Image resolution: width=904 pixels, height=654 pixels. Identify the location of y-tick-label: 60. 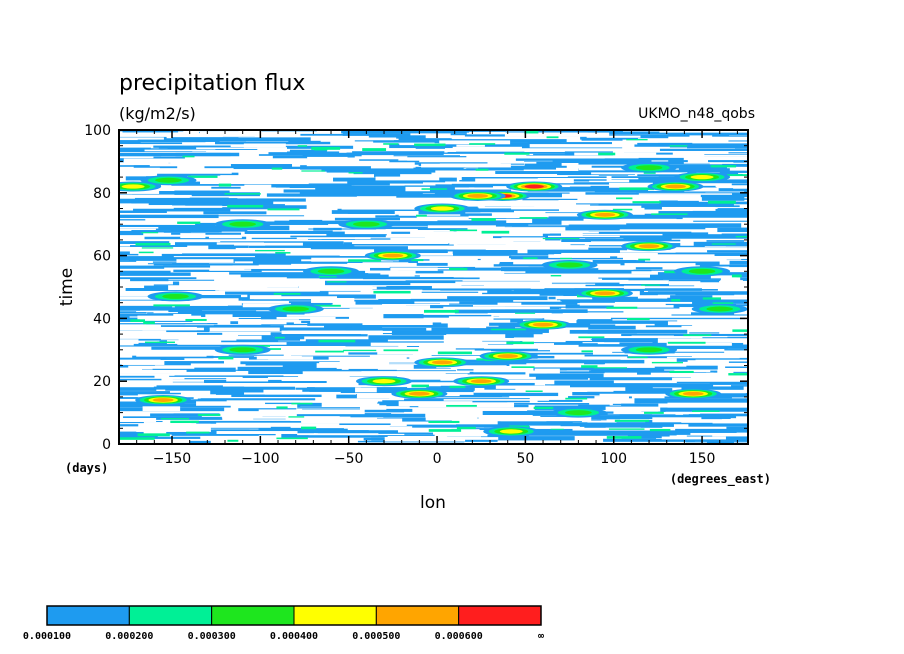
(102, 257).